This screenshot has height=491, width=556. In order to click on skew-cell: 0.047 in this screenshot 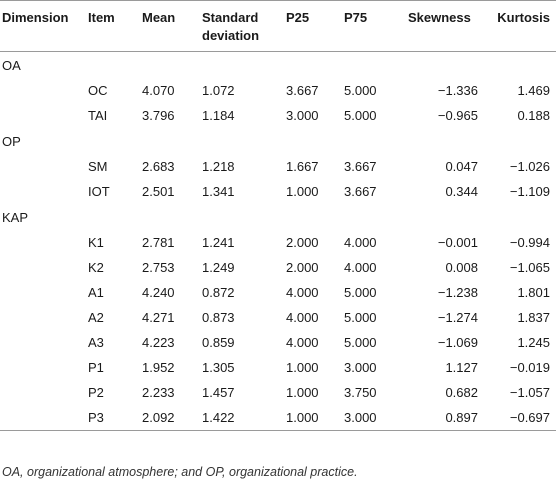, I will do `click(461, 166)`.